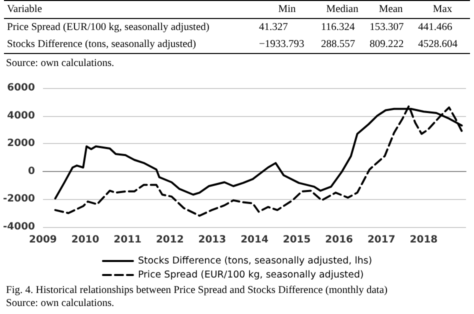 This screenshot has height=314, width=474. Describe the element at coordinates (342, 9) in the screenshot. I see `text: Median` at that location.